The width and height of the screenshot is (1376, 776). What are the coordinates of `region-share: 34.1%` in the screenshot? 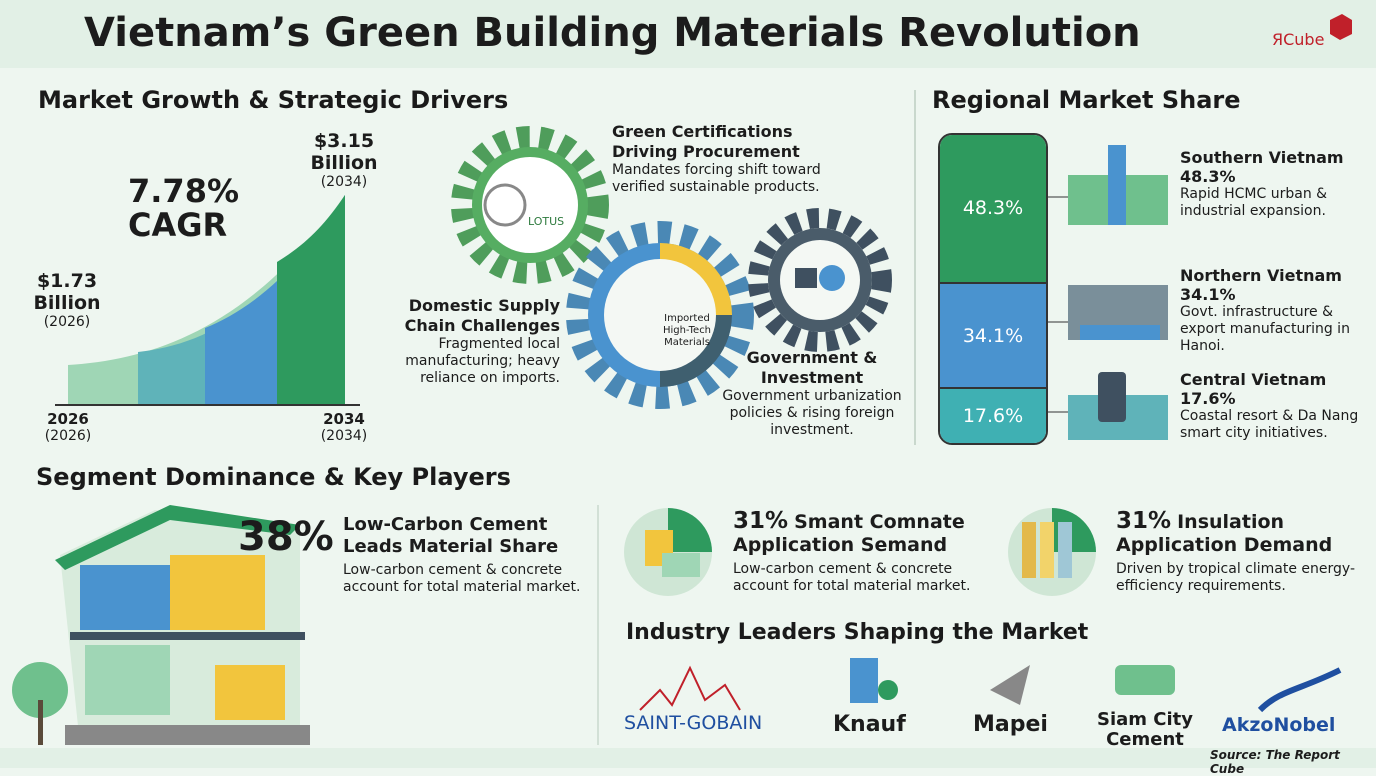 It's located at (1208, 294).